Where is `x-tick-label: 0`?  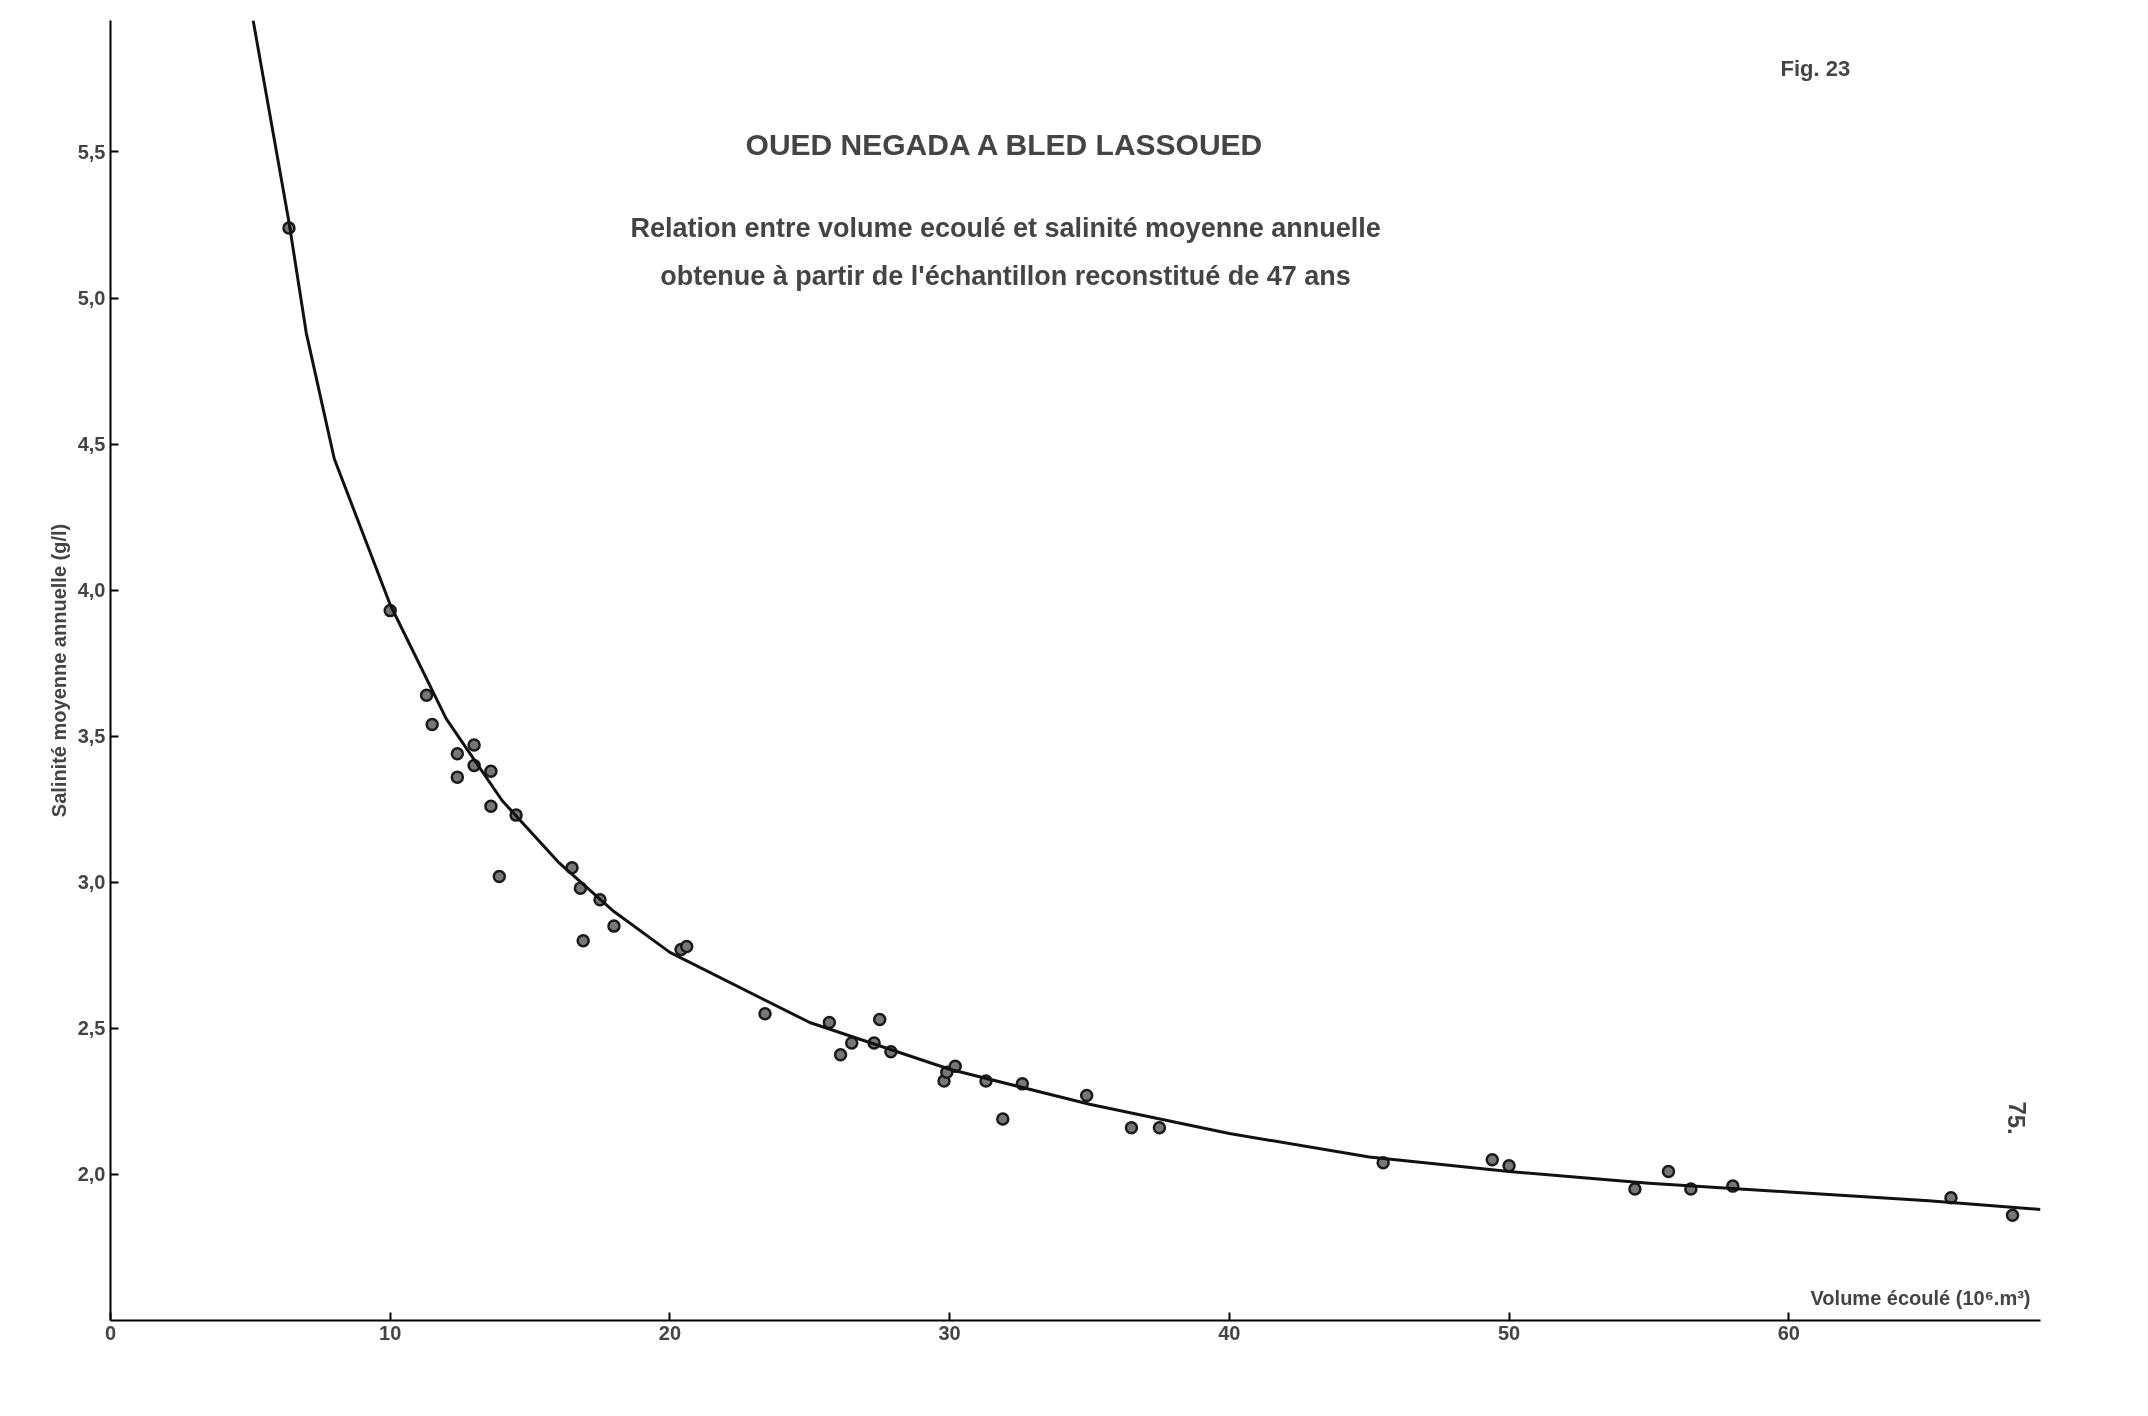
x-tick-label: 0 is located at coordinates (110, 1332).